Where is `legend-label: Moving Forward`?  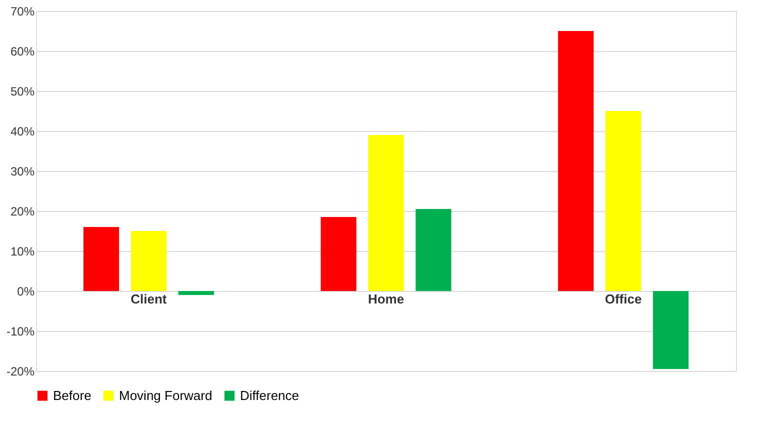
legend-label: Moving Forward is located at coordinates (165, 395).